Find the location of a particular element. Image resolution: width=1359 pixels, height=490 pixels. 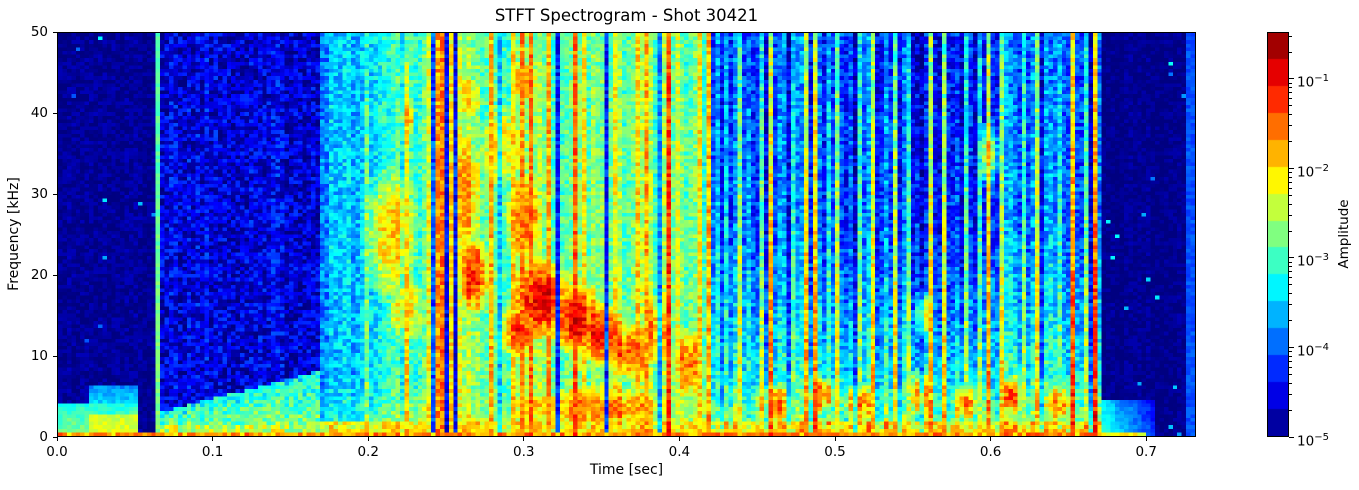

colorbar-tick-label: 10⁻³ is located at coordinates (1313, 261).